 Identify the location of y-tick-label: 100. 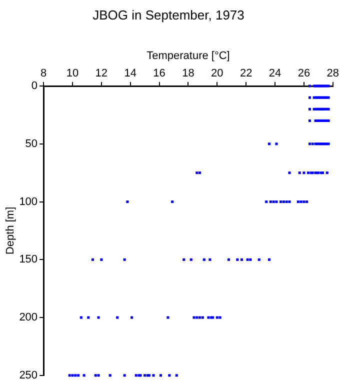
(28, 202).